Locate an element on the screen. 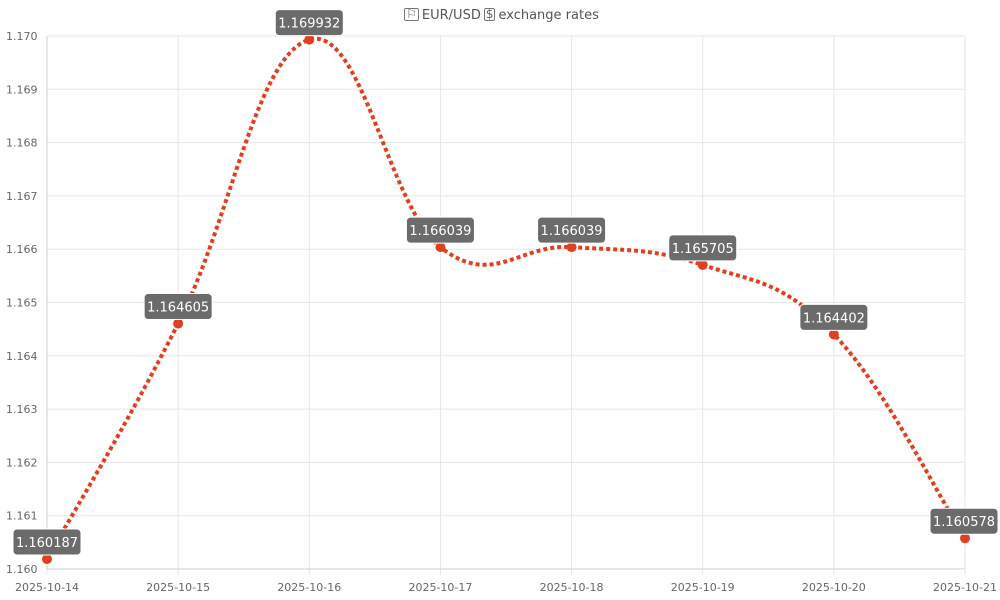 This screenshot has width=1000, height=600. y-tick-label: 1.165 is located at coordinates (22, 303).